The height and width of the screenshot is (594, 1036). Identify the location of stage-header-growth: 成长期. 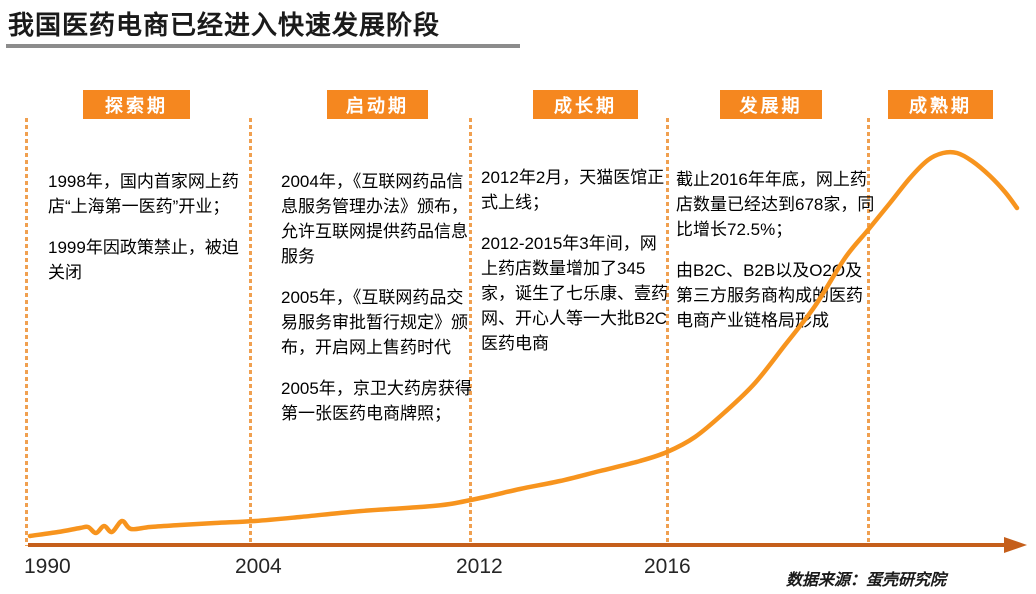
(585, 104).